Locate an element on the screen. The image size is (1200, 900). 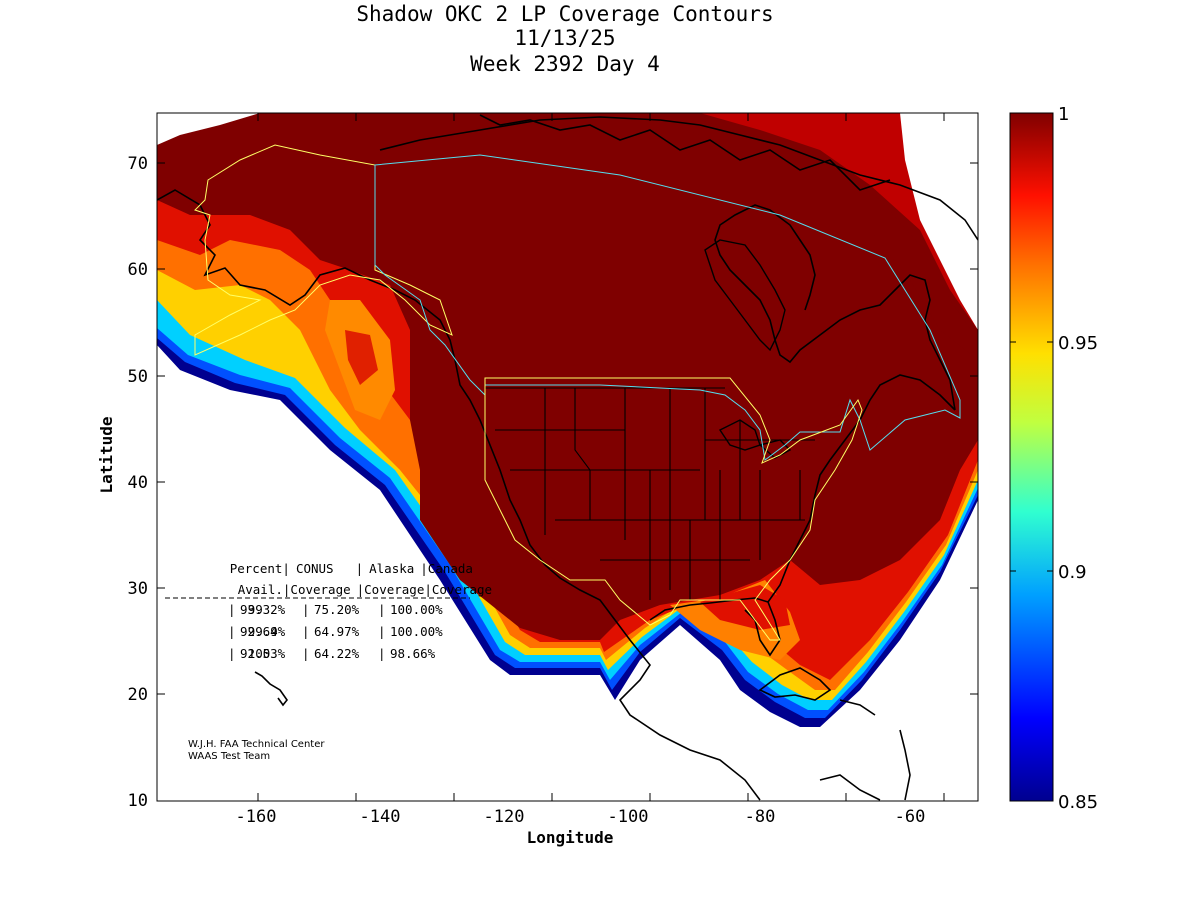
contour-arctic-dark is located at coordinates (769, 236).